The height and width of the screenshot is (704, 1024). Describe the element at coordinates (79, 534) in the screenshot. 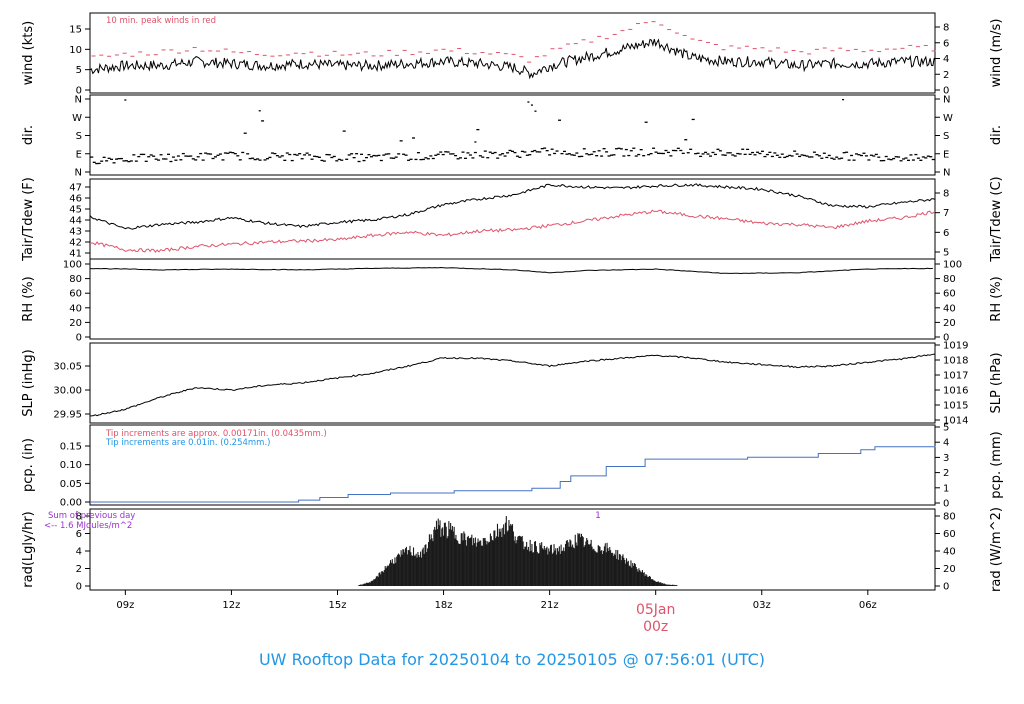

I see `y-tick-label: 6` at that location.